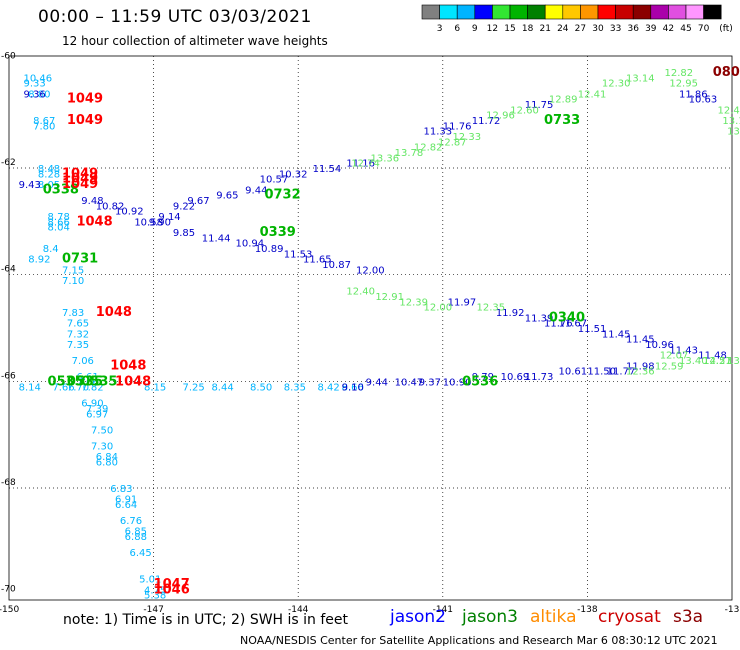  I want to click on data-label: 8.42, so click(328, 388).